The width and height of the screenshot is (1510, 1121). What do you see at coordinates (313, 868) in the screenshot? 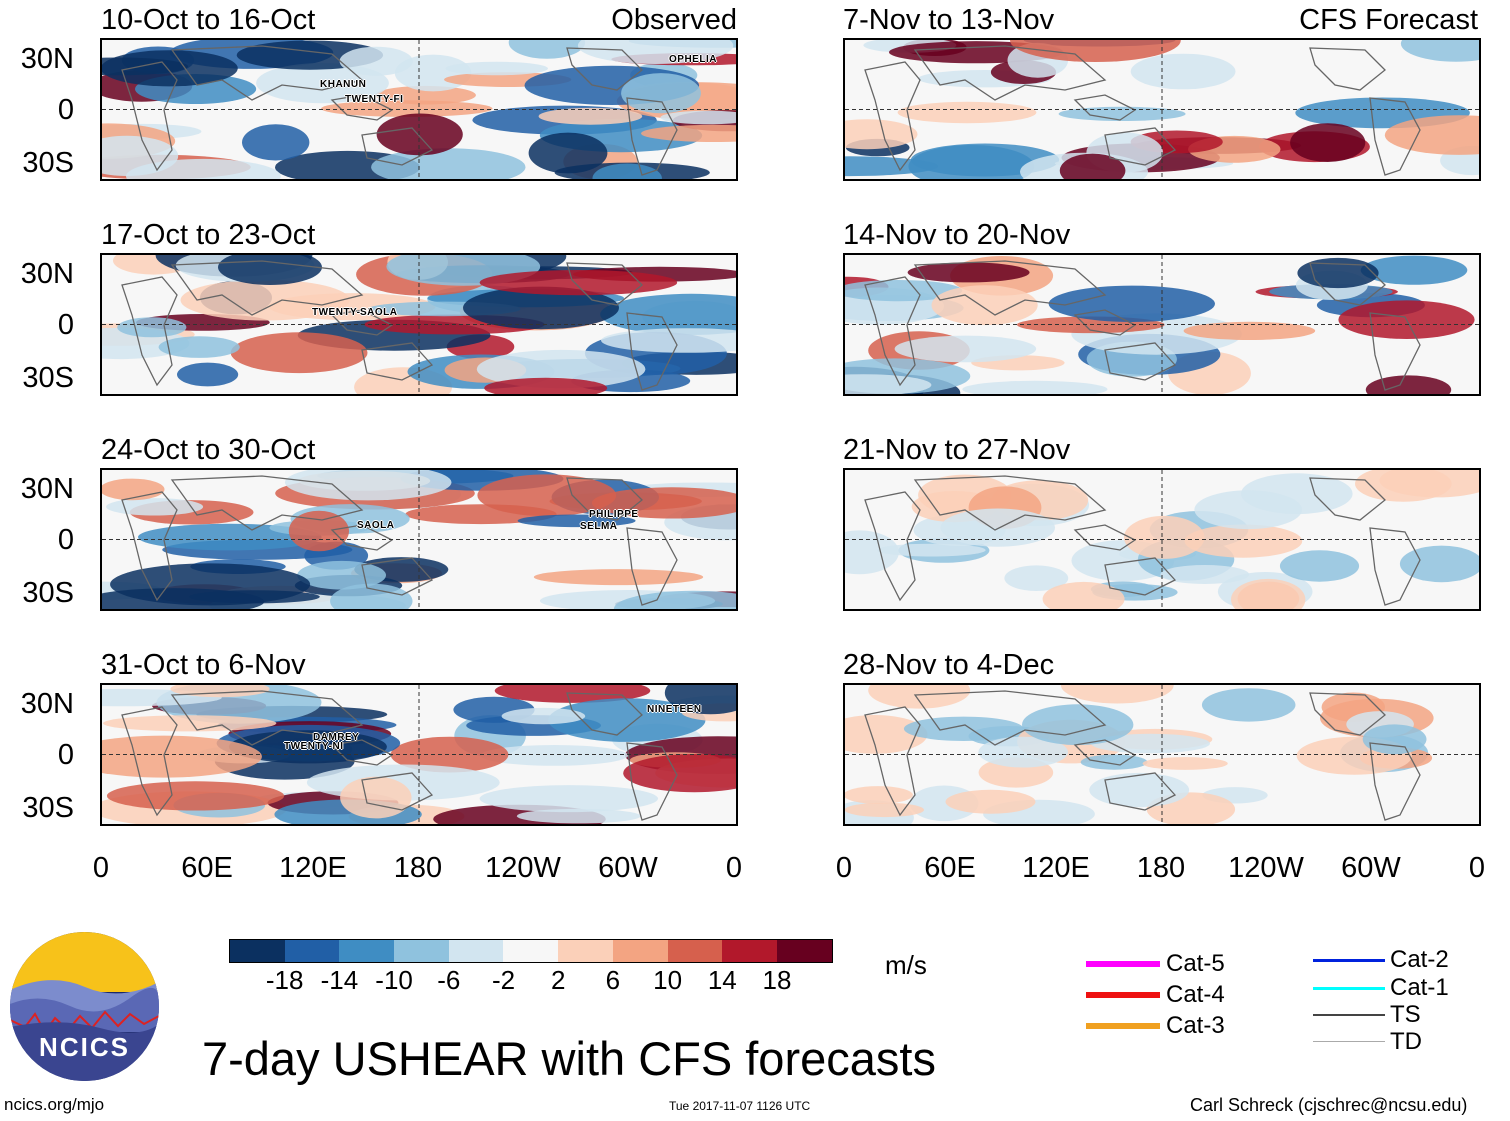
I see `lon-label-120e: 120E` at bounding box center [313, 868].